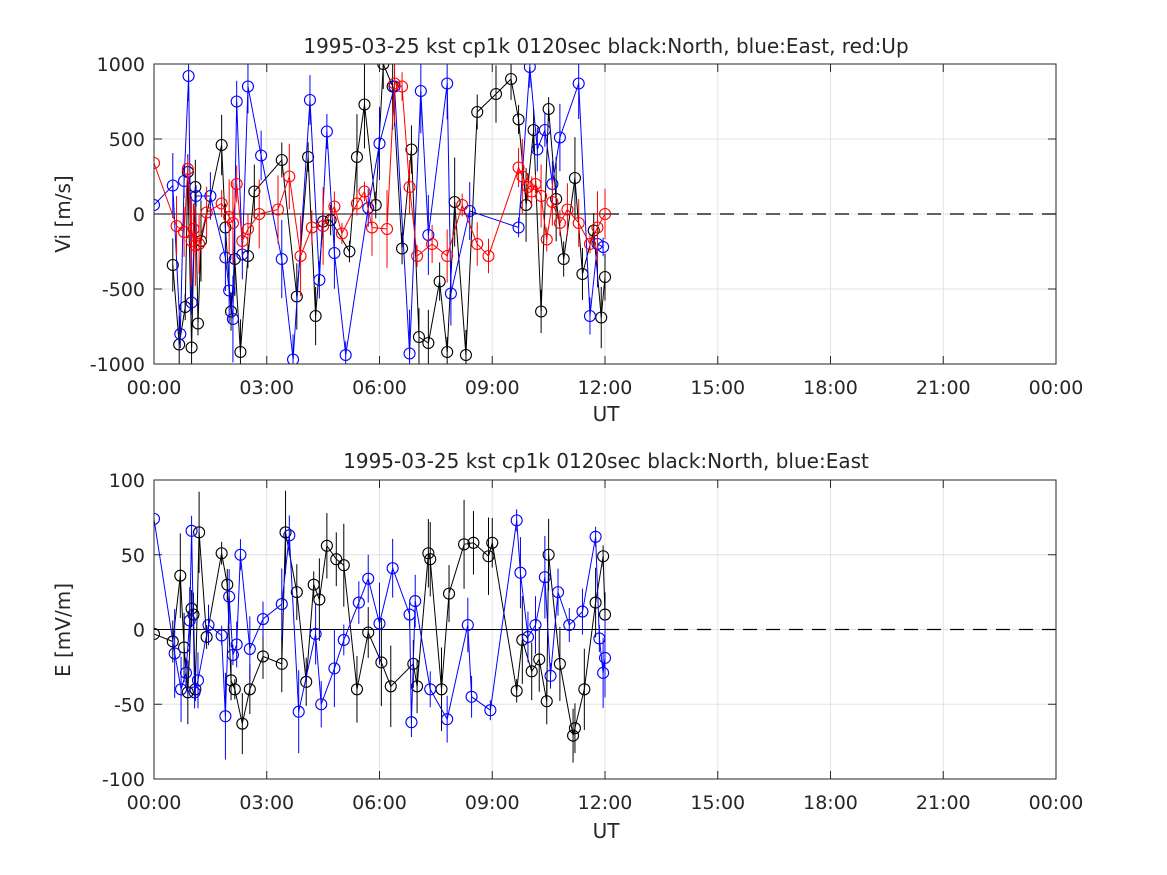 This screenshot has width=1167, height=875. I want to click on series-line-red, so click(380, 170).